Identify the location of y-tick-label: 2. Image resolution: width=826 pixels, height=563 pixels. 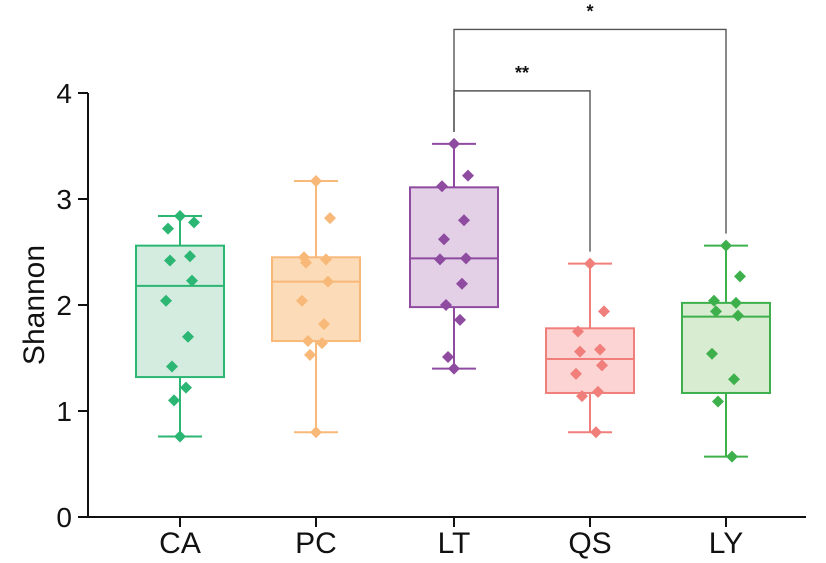
(64, 305).